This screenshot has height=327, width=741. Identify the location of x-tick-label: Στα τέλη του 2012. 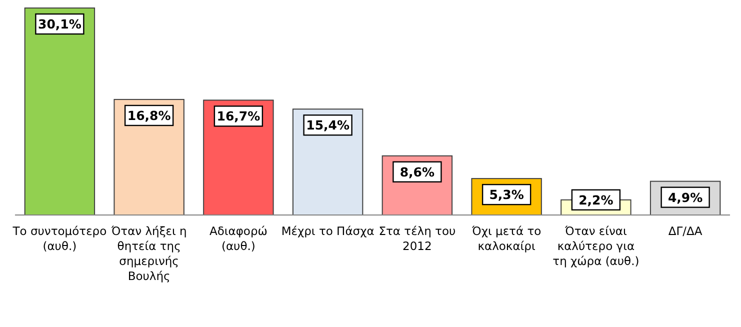
(417, 238).